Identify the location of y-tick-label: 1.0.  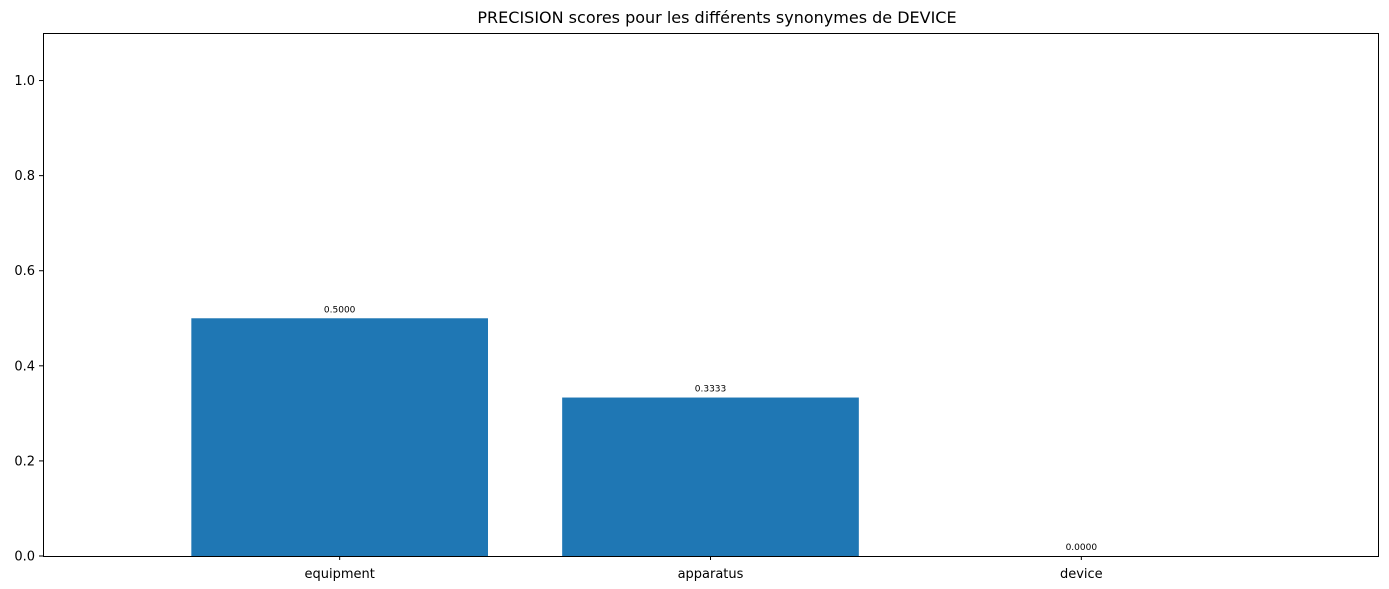
(24, 81).